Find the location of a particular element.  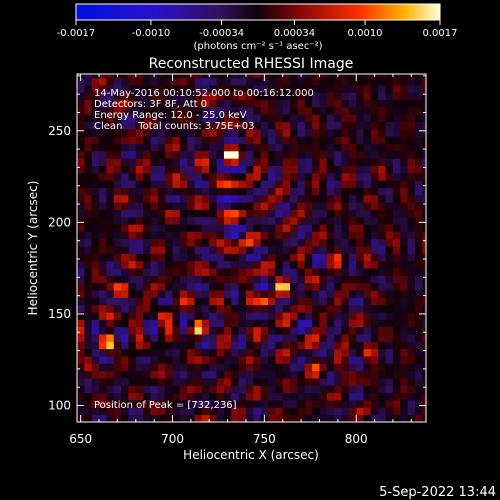

y-axis-label: Heliocentric Y (arcsec) is located at coordinates (33, 248).